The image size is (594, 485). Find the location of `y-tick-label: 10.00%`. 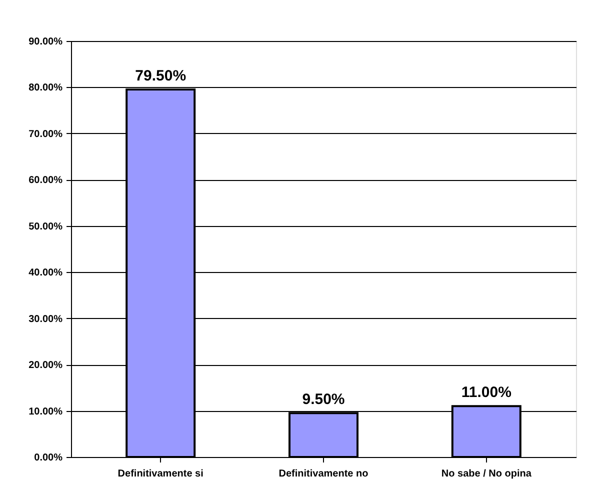

y-tick-label: 10.00% is located at coordinates (45, 412).